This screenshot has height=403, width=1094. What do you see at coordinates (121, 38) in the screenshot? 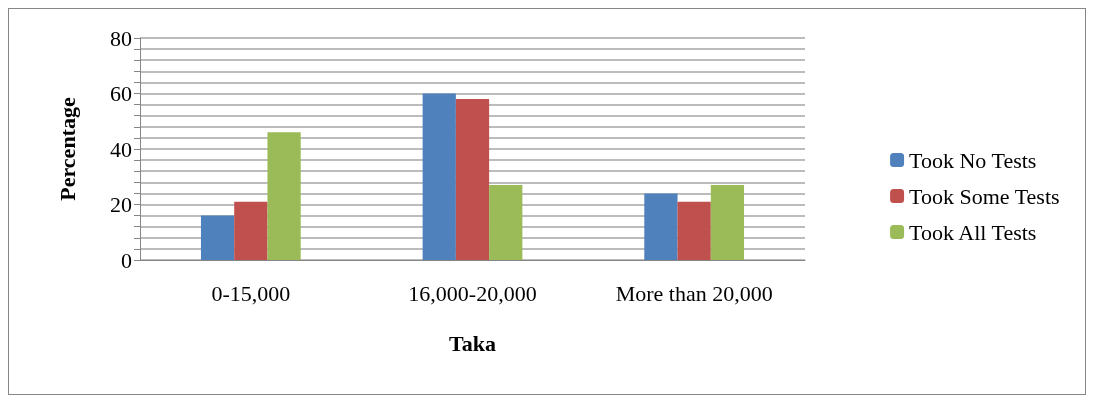
I see `y-tick-label: 80` at bounding box center [121, 38].